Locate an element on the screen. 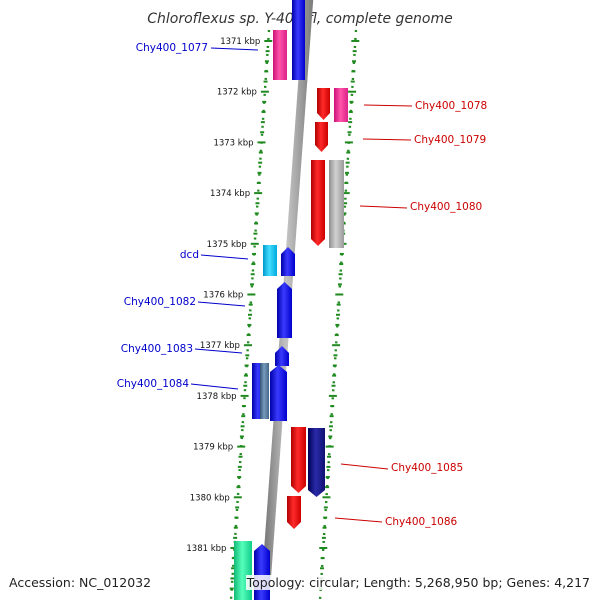 The width and height of the screenshot is (600, 600). kbp-tick-label: 1372 kbp is located at coordinates (237, 93).